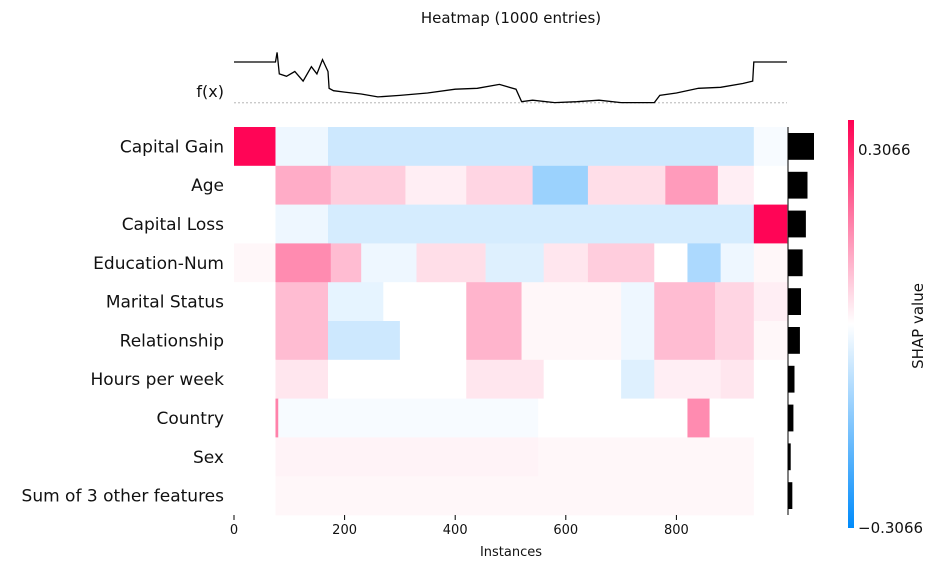 The width and height of the screenshot is (939, 568). Describe the element at coordinates (918, 326) in the screenshot. I see `colorbar-label: SHAP value` at that location.